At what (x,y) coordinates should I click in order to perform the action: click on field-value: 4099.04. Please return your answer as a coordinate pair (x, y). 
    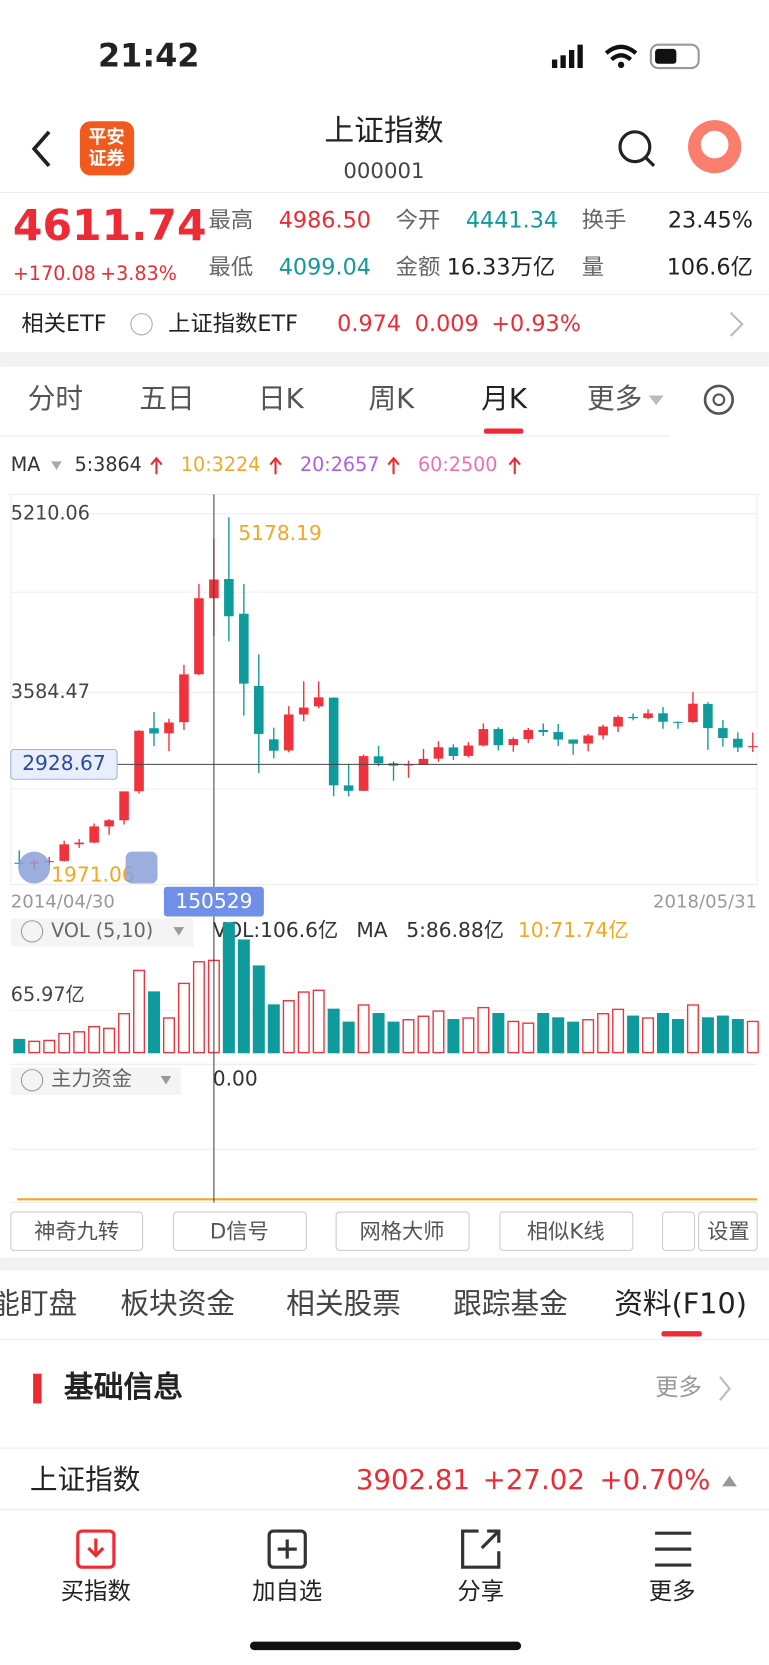
    Looking at the image, I should click on (325, 267).